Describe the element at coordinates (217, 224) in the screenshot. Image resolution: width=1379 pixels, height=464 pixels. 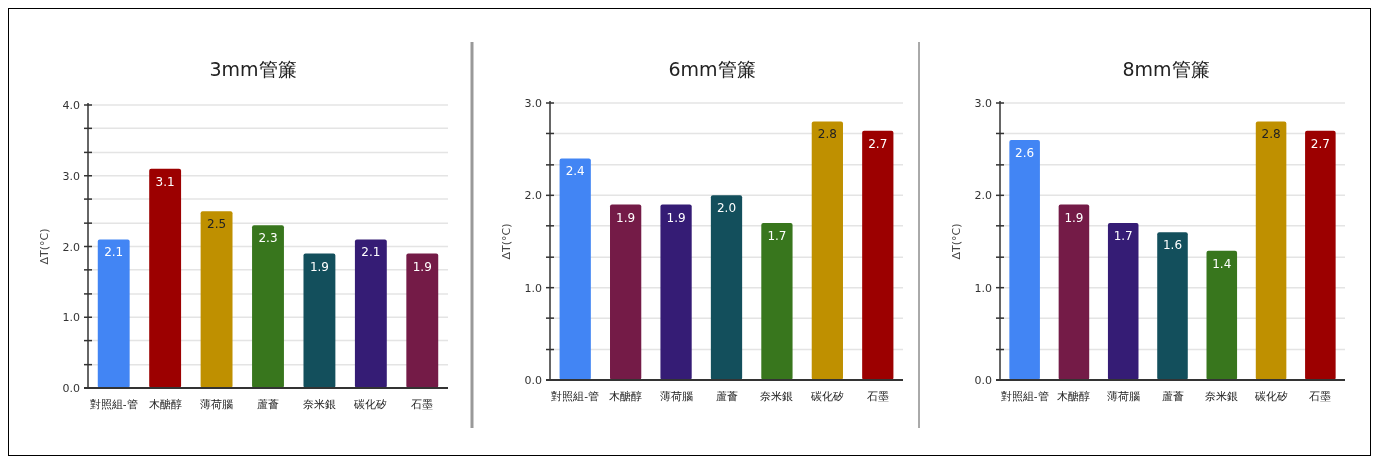
I see `data-label: 2.5` at that location.